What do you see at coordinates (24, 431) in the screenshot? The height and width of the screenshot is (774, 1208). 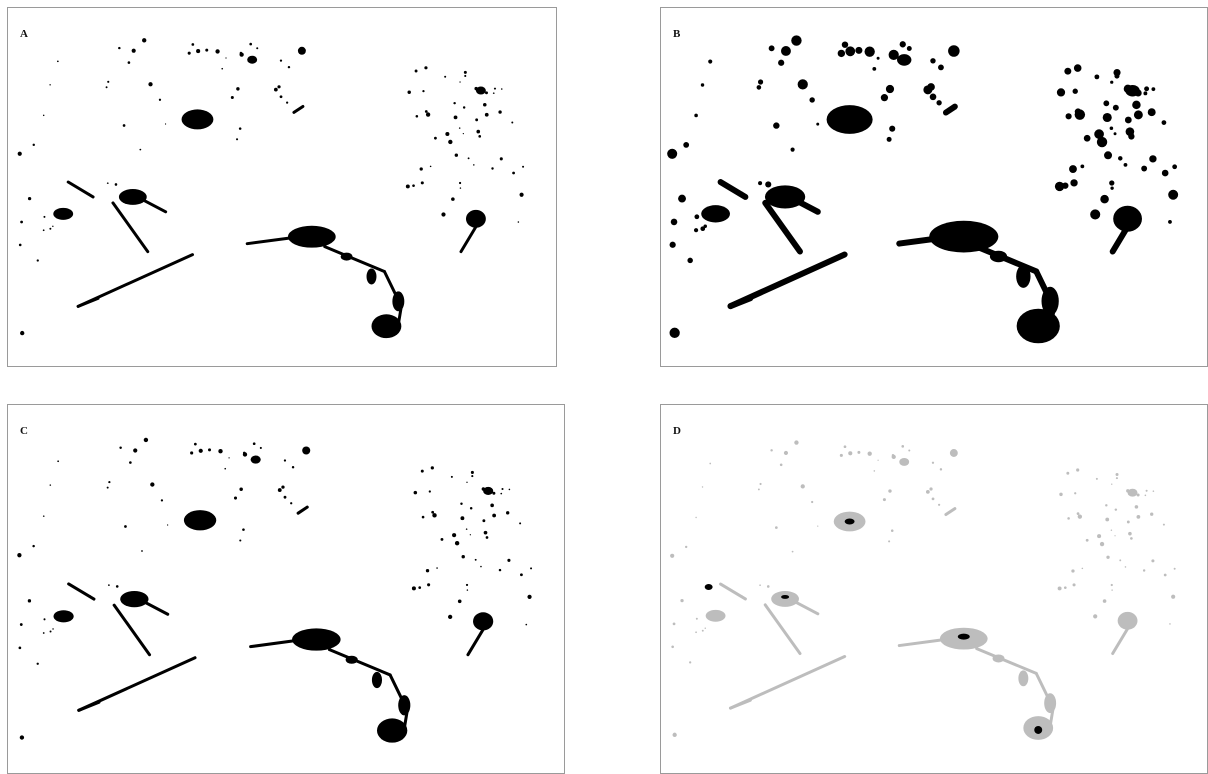 I see `panel-c-label: C` at bounding box center [24, 431].